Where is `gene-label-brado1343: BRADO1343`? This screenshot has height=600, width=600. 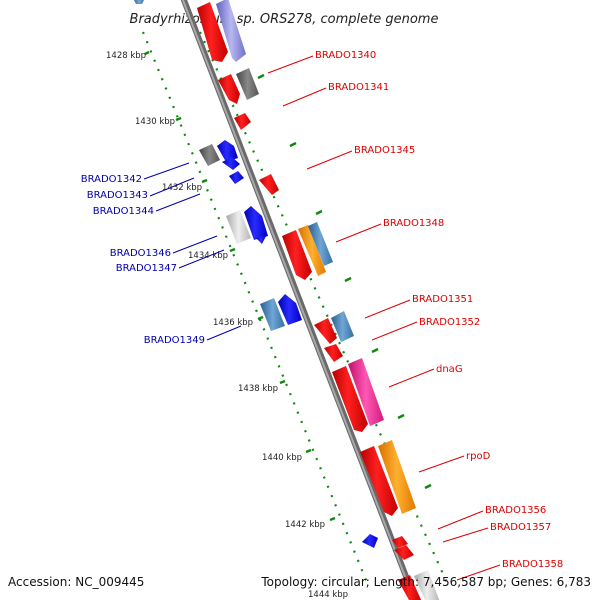
gene-label-brado1343: BRADO1343 is located at coordinates (117, 195).